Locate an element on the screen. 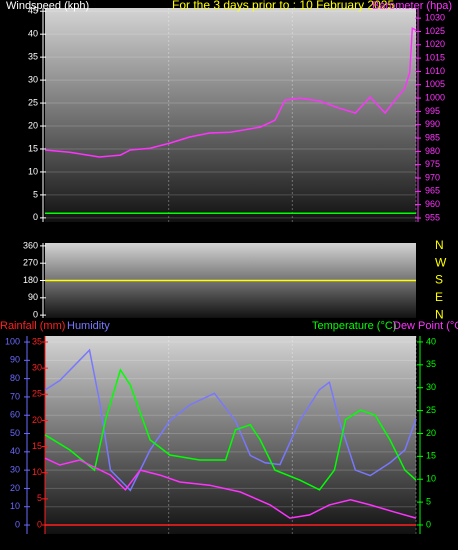 This screenshot has width=458, height=550. y-tick-label: E is located at coordinates (439, 297).